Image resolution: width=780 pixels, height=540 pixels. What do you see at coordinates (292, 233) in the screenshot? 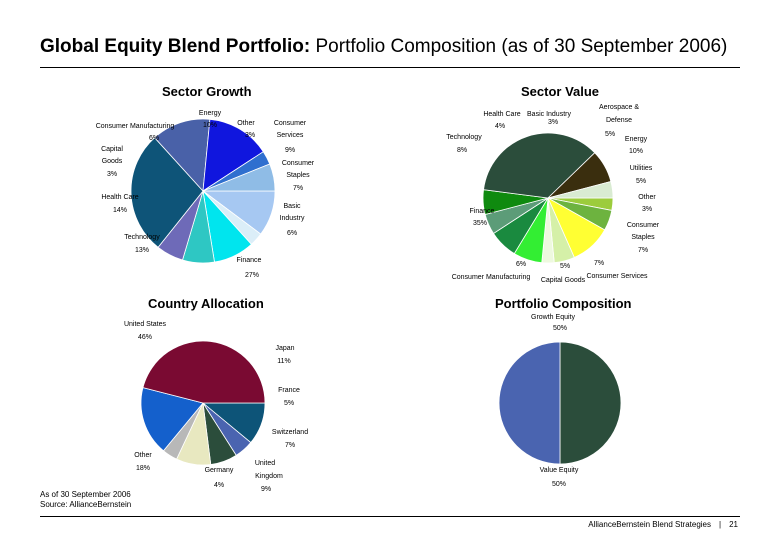
I see `sector-growth-pct-basic-industry: 6%` at bounding box center [292, 233].